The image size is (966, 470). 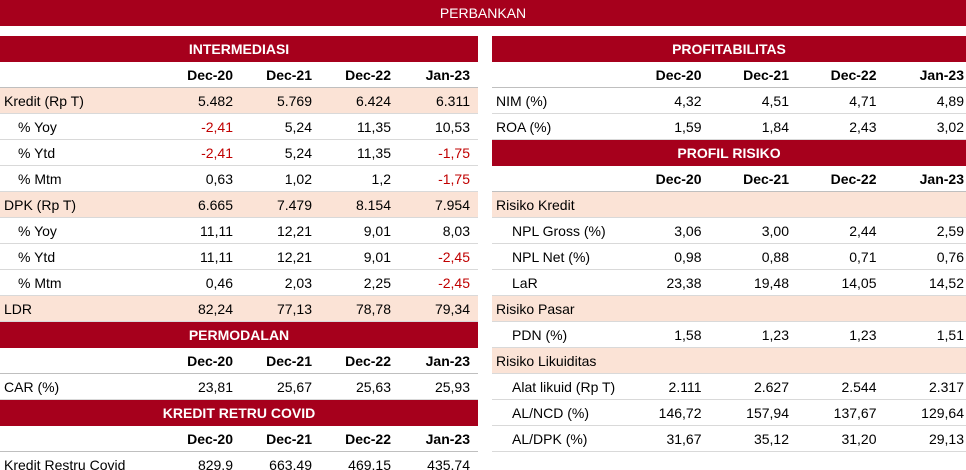 What do you see at coordinates (32, 386) in the screenshot?
I see `row-label: CAR (%)` at bounding box center [32, 386].